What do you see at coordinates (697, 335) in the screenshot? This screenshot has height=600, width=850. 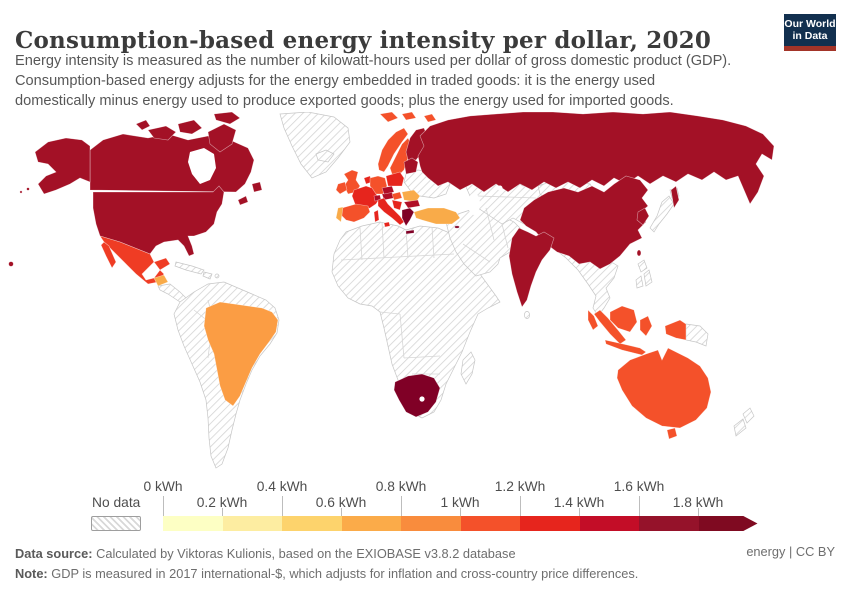 I see `region-papua-new-guinea` at bounding box center [697, 335].